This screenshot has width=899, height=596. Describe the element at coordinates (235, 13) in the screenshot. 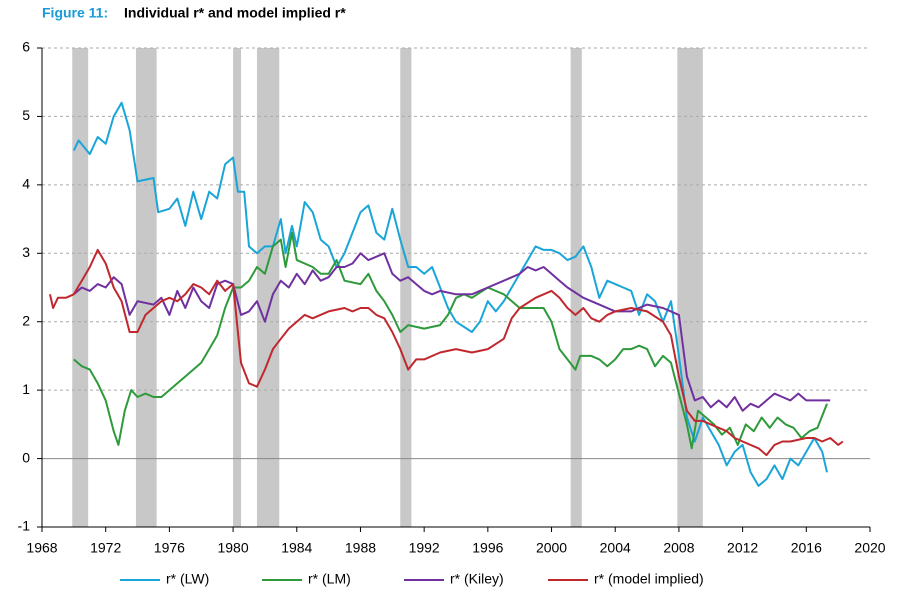

I see `chart-title: Individual r* and model implied r*` at that location.